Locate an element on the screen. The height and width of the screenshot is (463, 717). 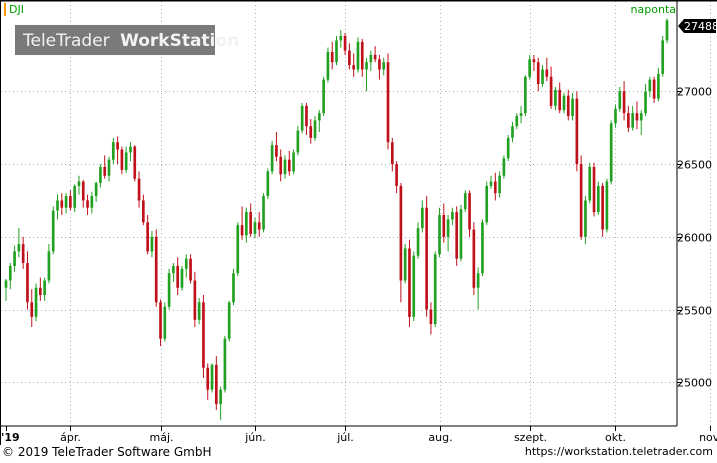
x-tick-label: okt. is located at coordinates (615, 437).